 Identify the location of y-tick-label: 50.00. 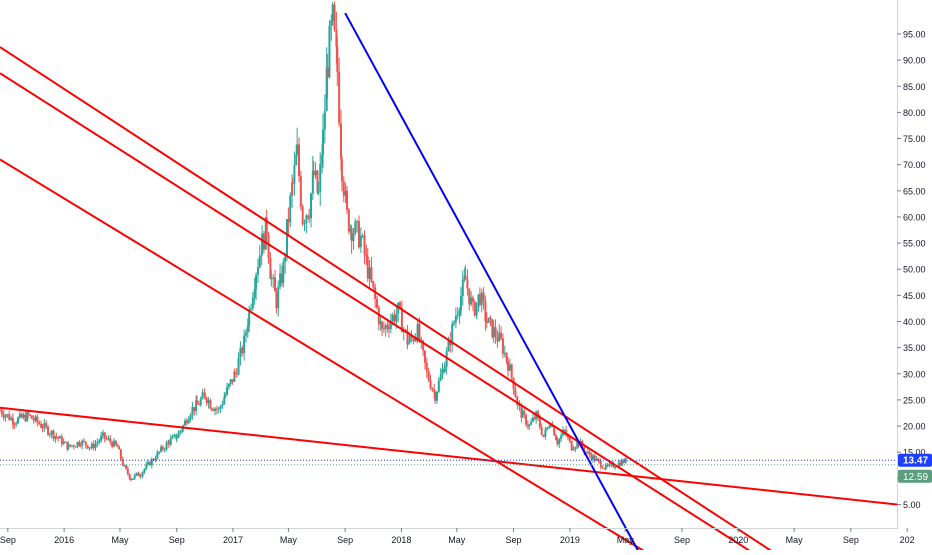
(914, 270).